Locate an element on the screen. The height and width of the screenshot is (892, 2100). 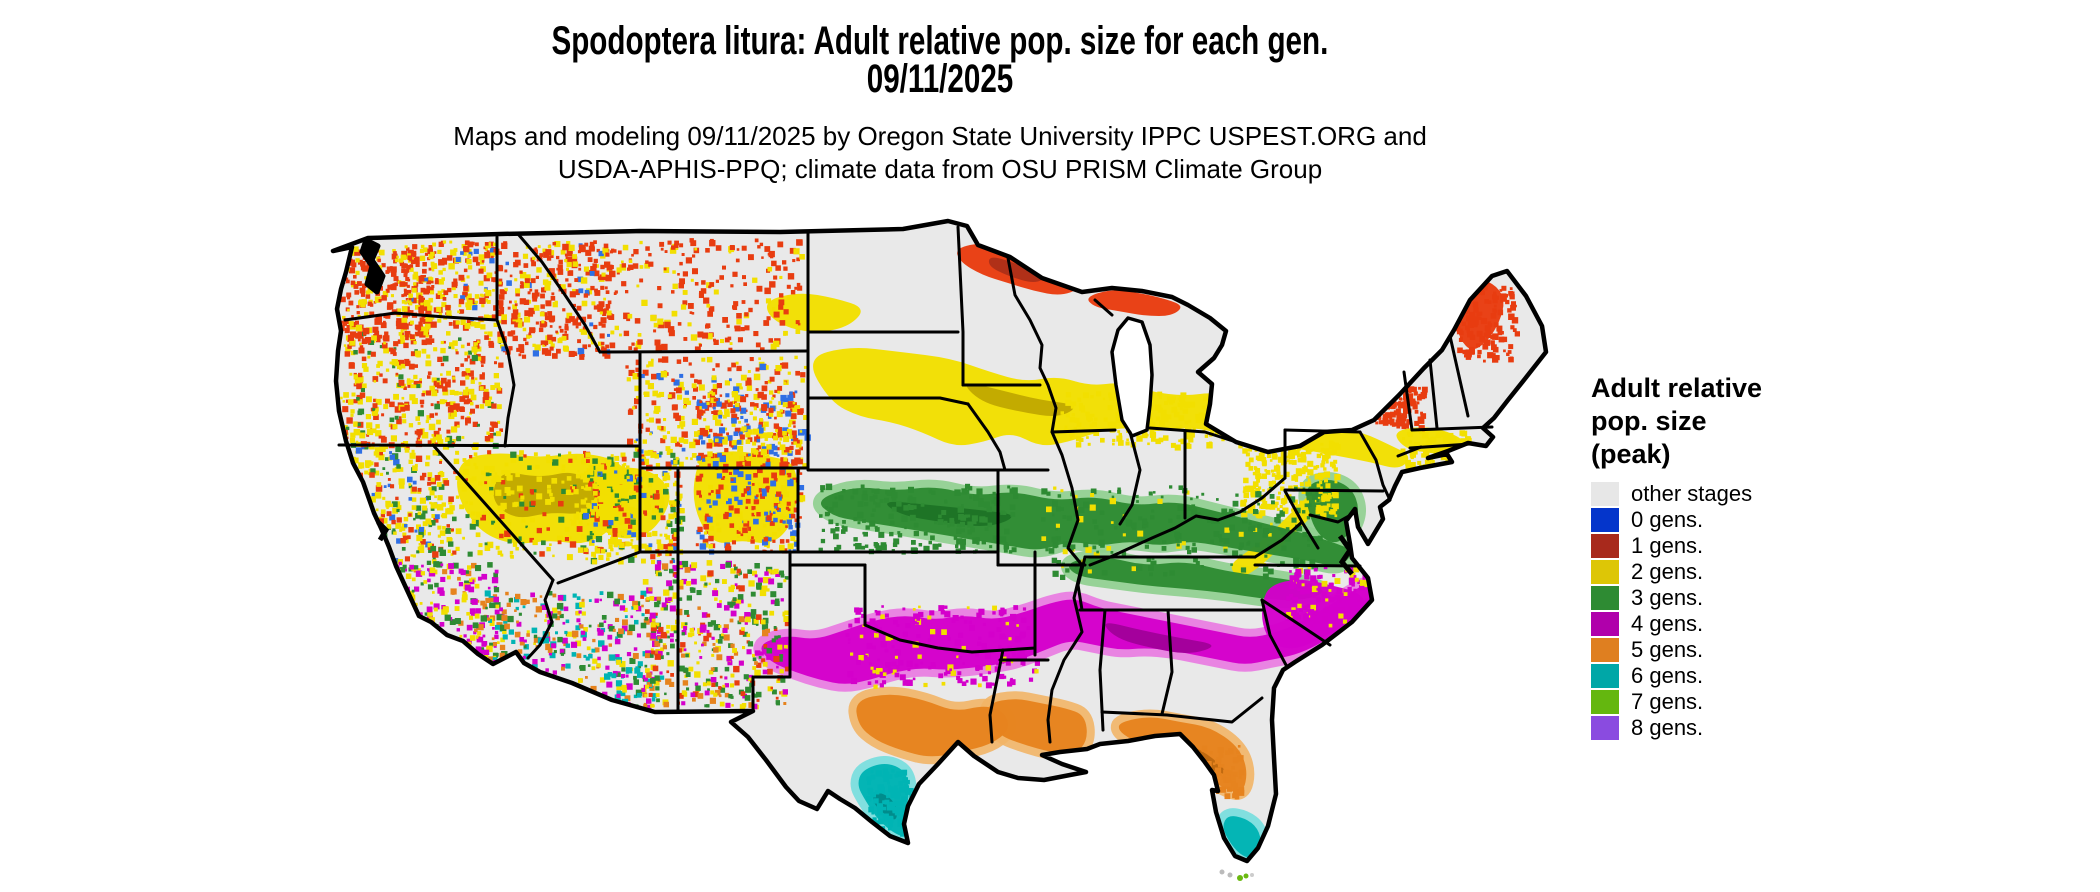
map-date: 09/11/2025 is located at coordinates (940, 79).